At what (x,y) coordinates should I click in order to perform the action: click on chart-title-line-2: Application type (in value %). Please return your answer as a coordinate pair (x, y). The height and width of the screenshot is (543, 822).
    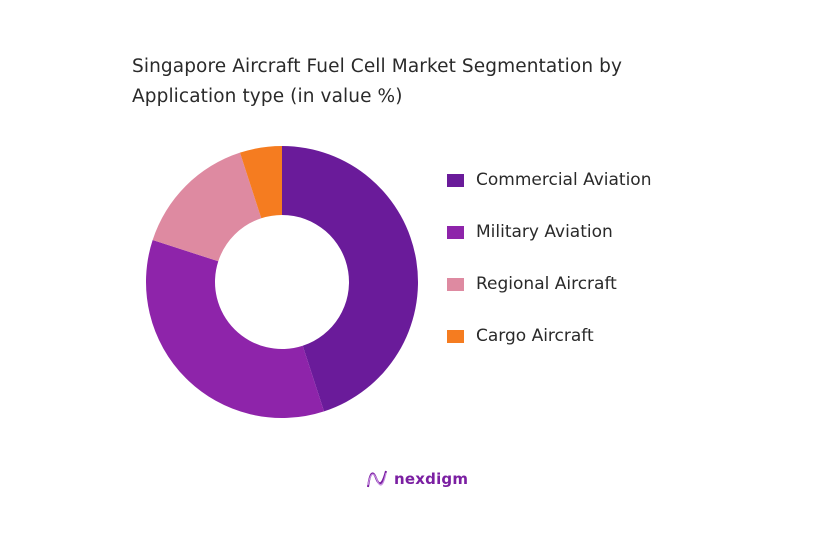
    Looking at the image, I should click on (267, 96).